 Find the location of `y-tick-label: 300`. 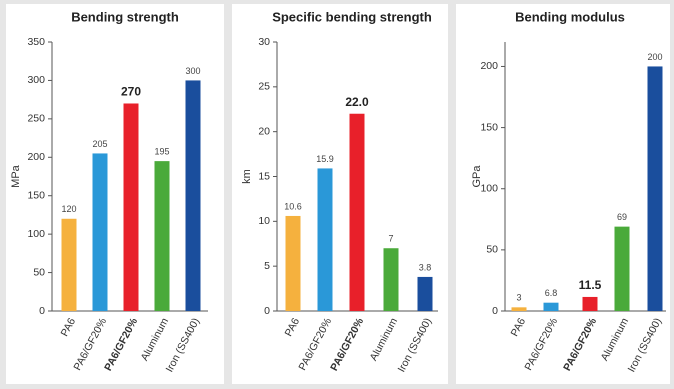

y-tick-label: 300 is located at coordinates (36, 80).